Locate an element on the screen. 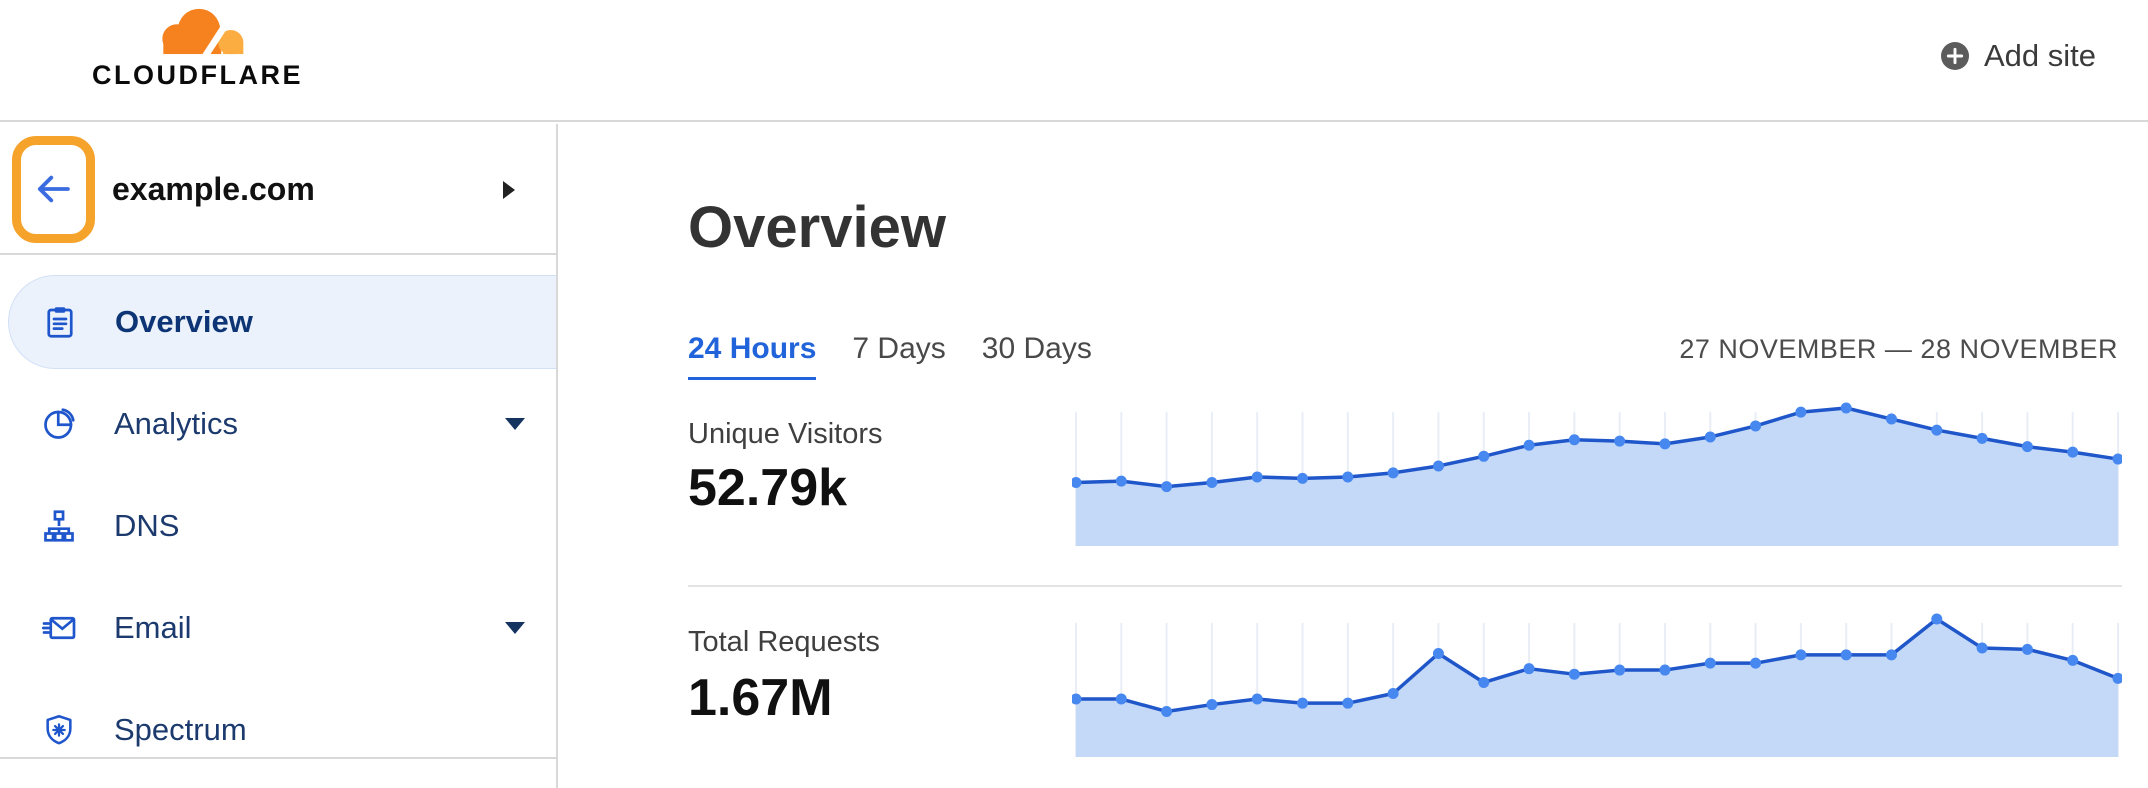 The width and height of the screenshot is (2148, 788). sidebar-item-label: Spectrum is located at coordinates (180, 729).